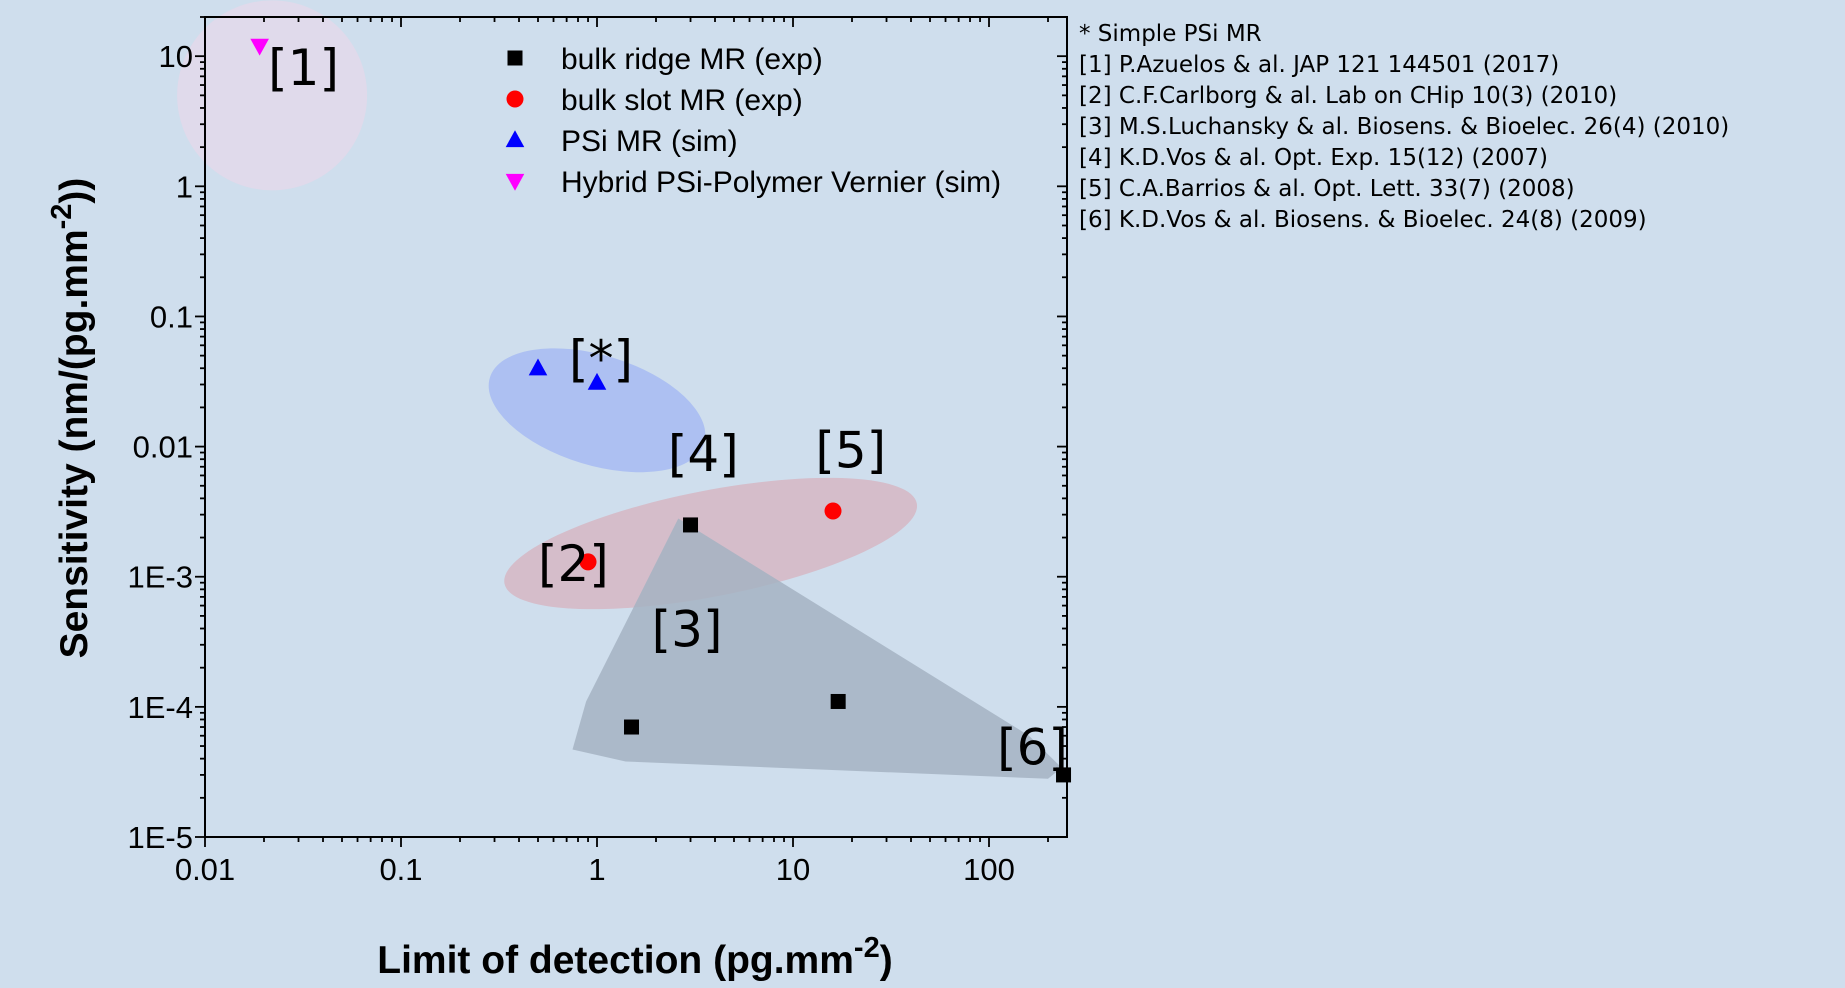  I want to click on annotation-label: [4], so click(703, 454).